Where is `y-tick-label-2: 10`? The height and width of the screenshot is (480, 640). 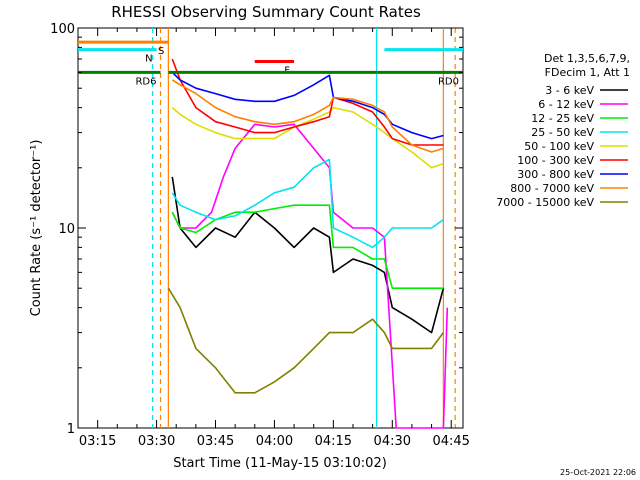
y-tick-label-2: 10 is located at coordinates (66, 229).